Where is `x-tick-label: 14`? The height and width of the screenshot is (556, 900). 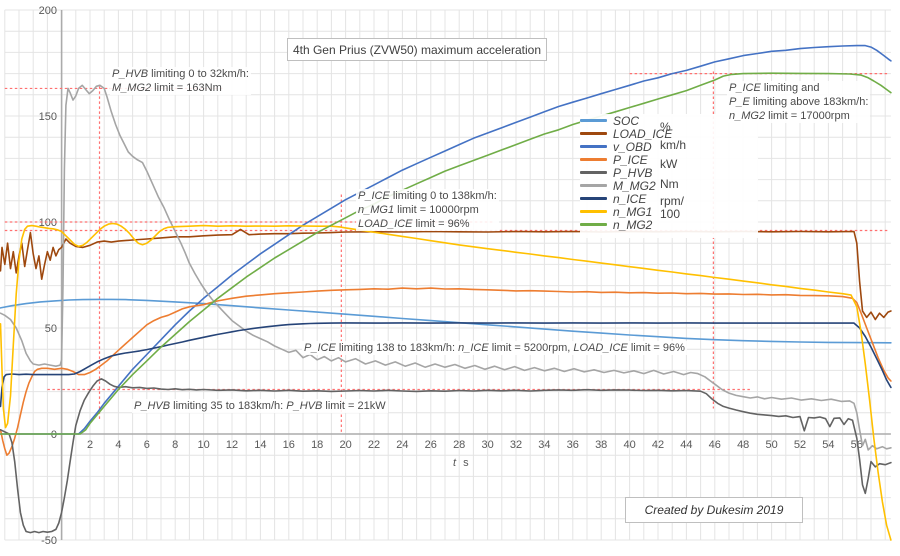
x-tick-label: 14 is located at coordinates (260, 445).